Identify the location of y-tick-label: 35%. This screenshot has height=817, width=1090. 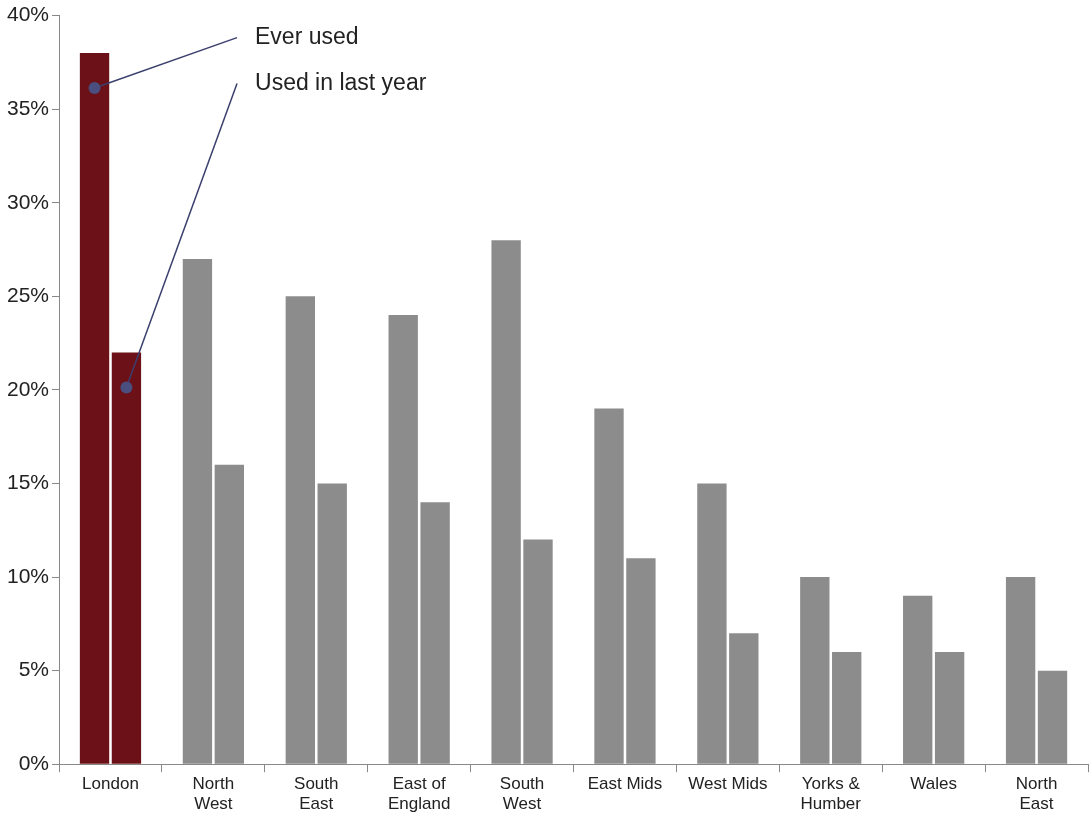
(28, 107).